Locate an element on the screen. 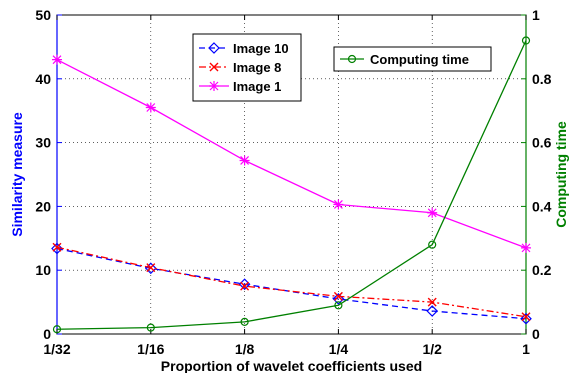 The height and width of the screenshot is (373, 572). x-tick-label: 1/8 is located at coordinates (245, 349).